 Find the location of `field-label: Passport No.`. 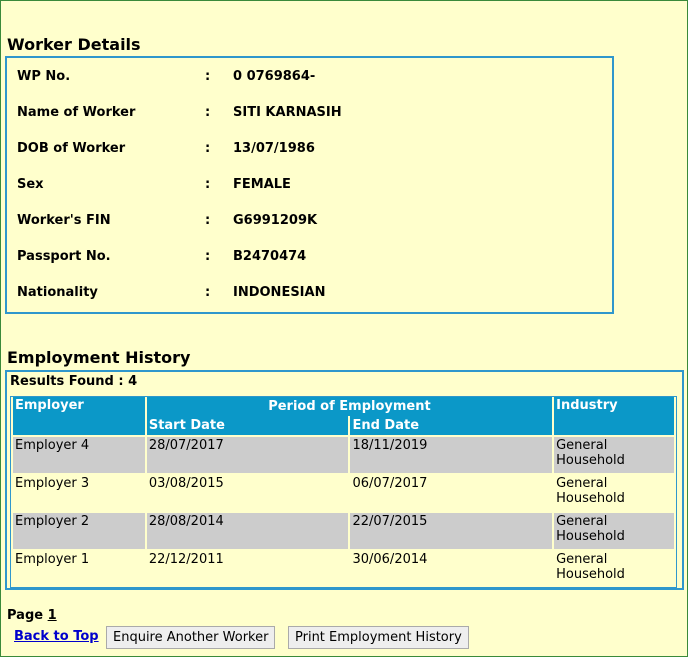

field-label: Passport No. is located at coordinates (64, 256).